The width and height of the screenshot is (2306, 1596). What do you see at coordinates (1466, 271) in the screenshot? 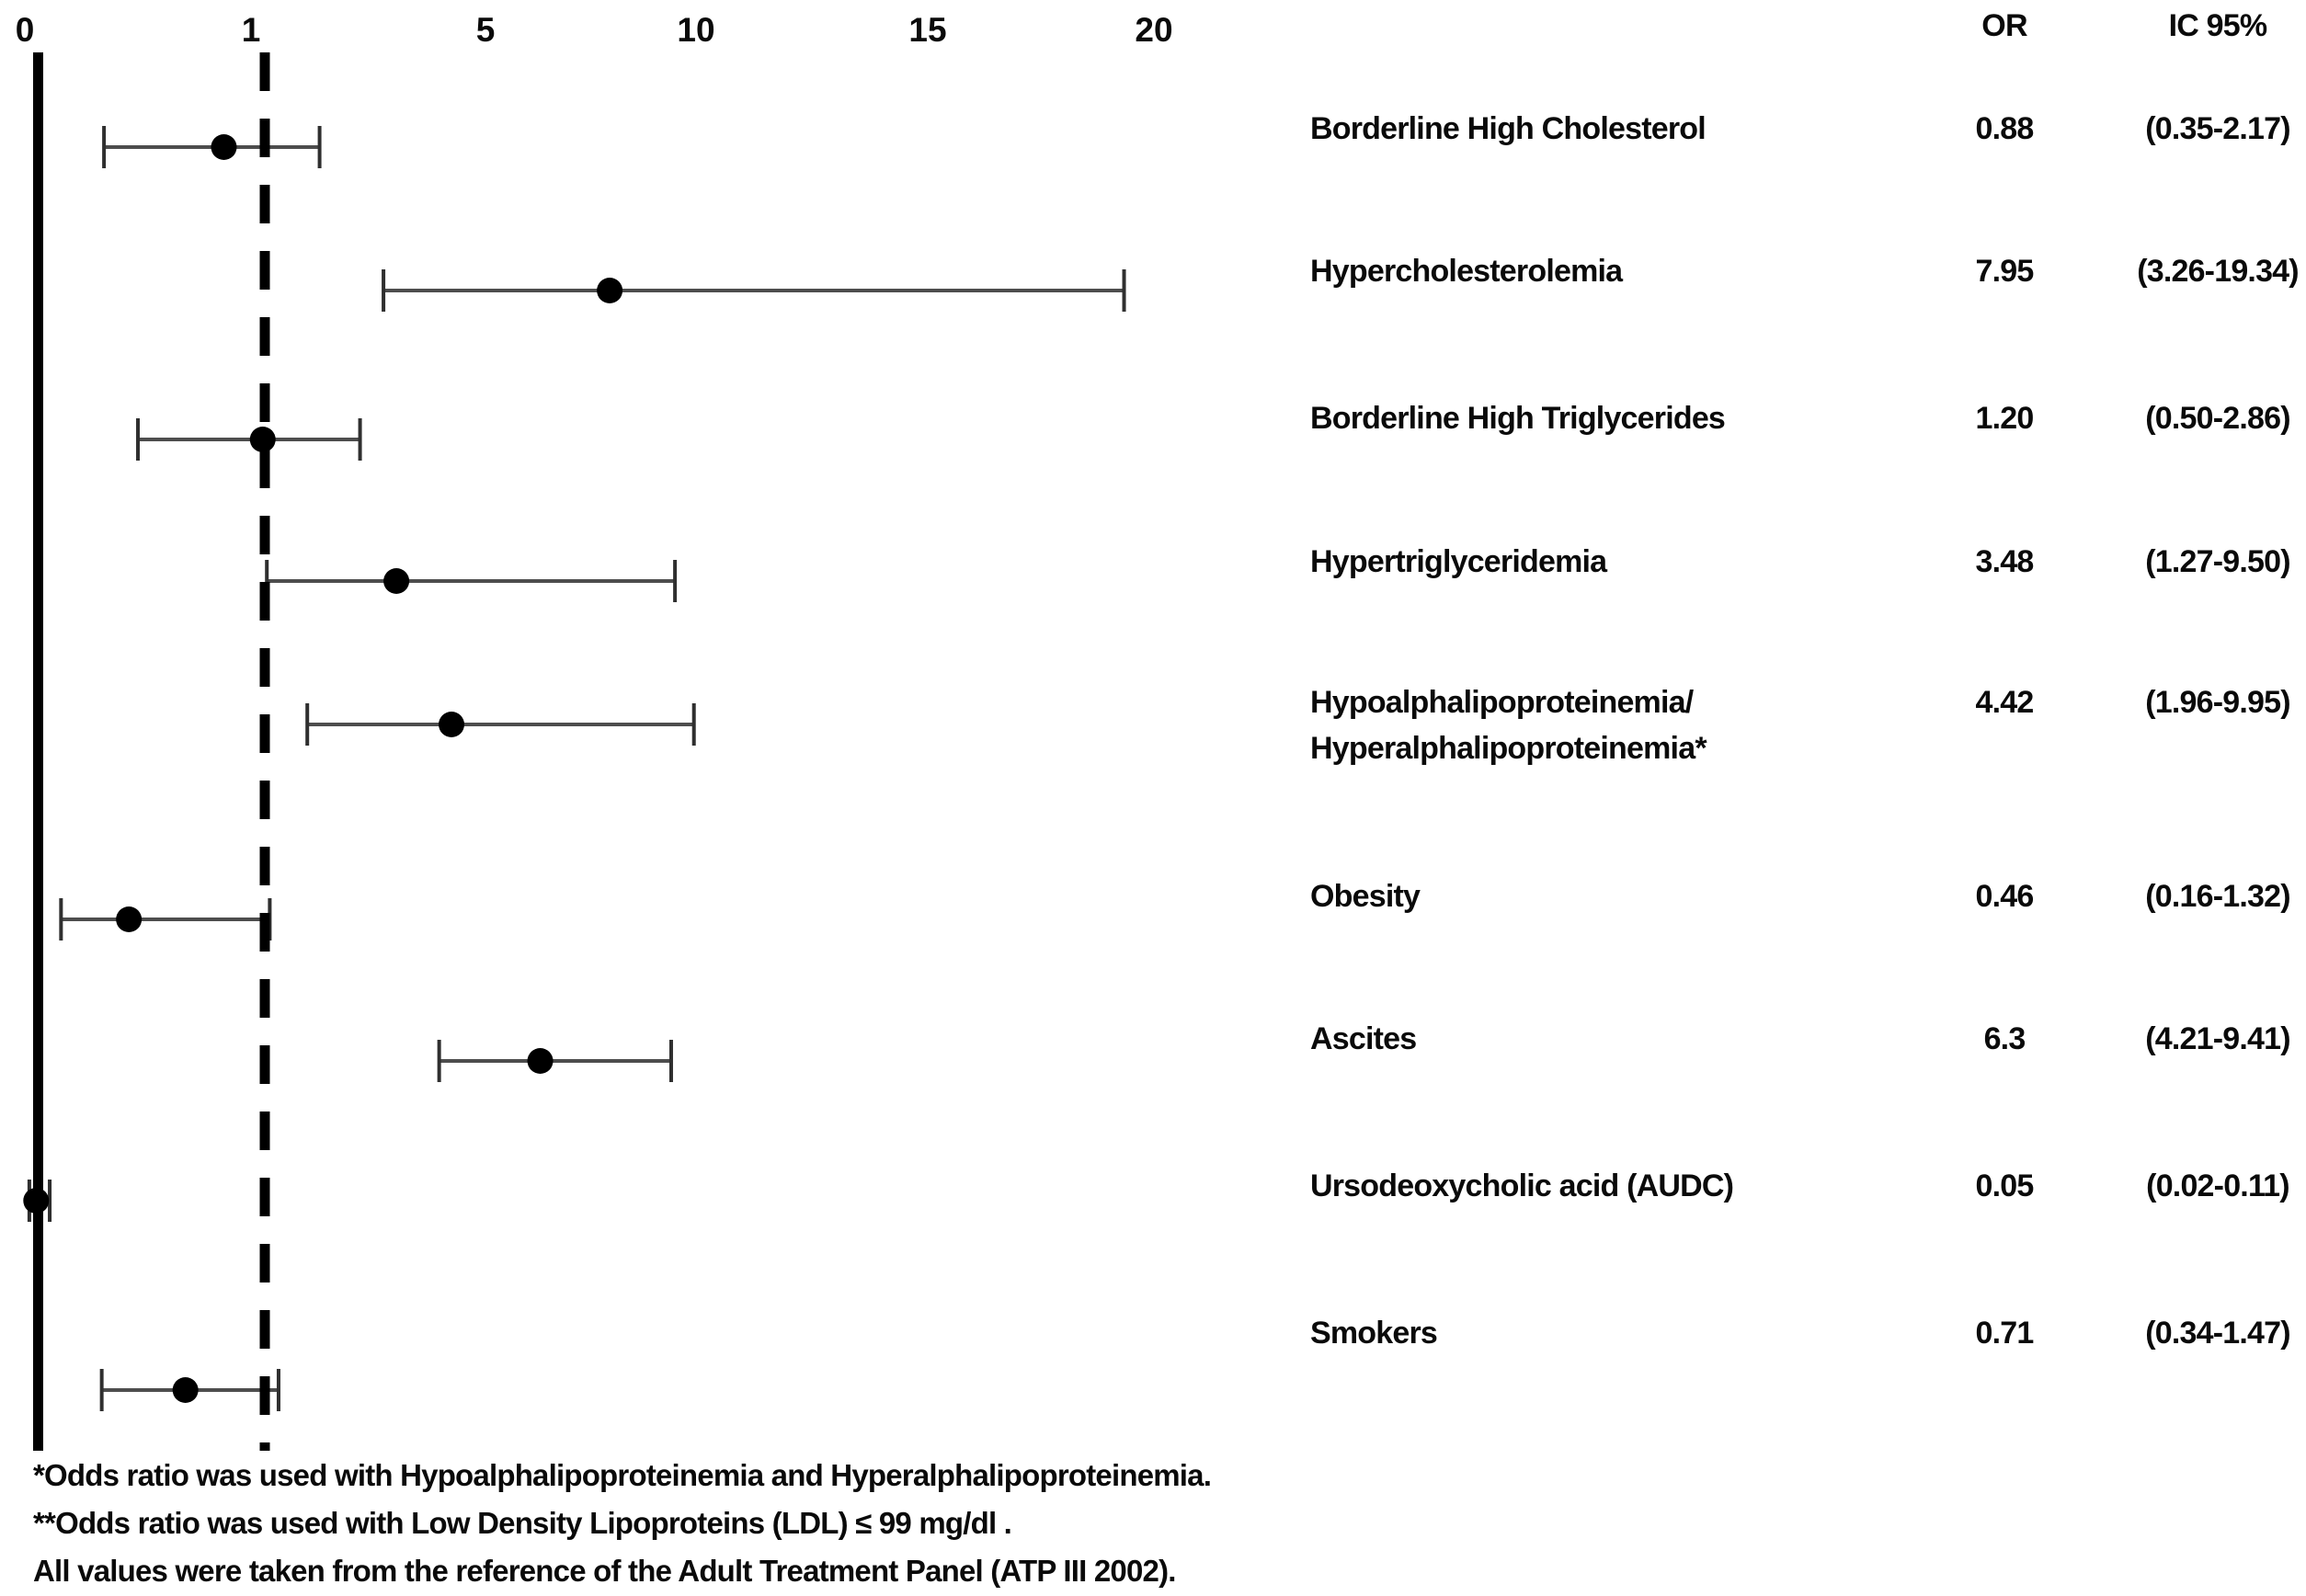
I see `condition-label: Hypercholesterolemia` at bounding box center [1466, 271].